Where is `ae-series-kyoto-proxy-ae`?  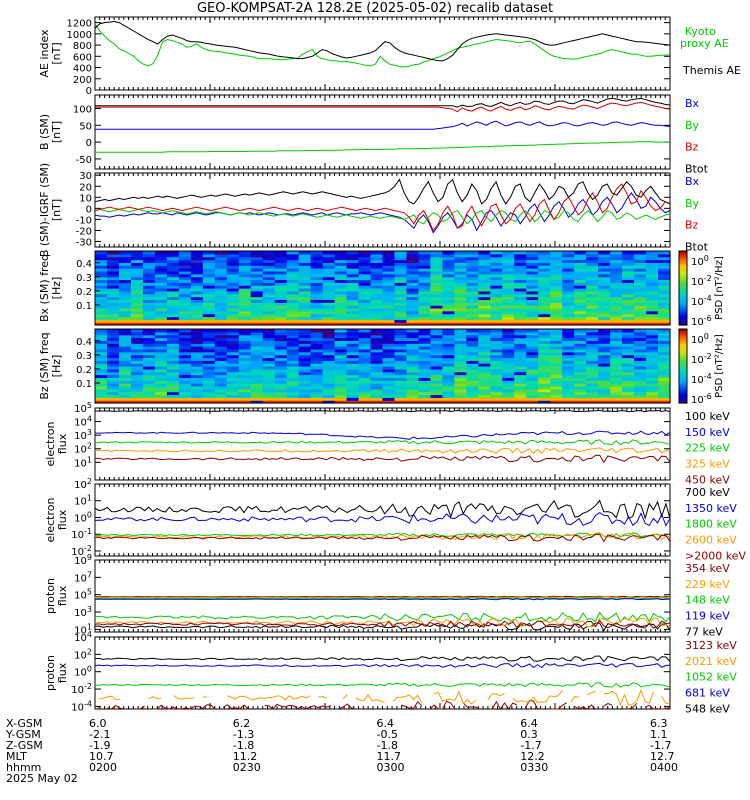
ae-series-kyoto-proxy-ae is located at coordinates (382, 45).